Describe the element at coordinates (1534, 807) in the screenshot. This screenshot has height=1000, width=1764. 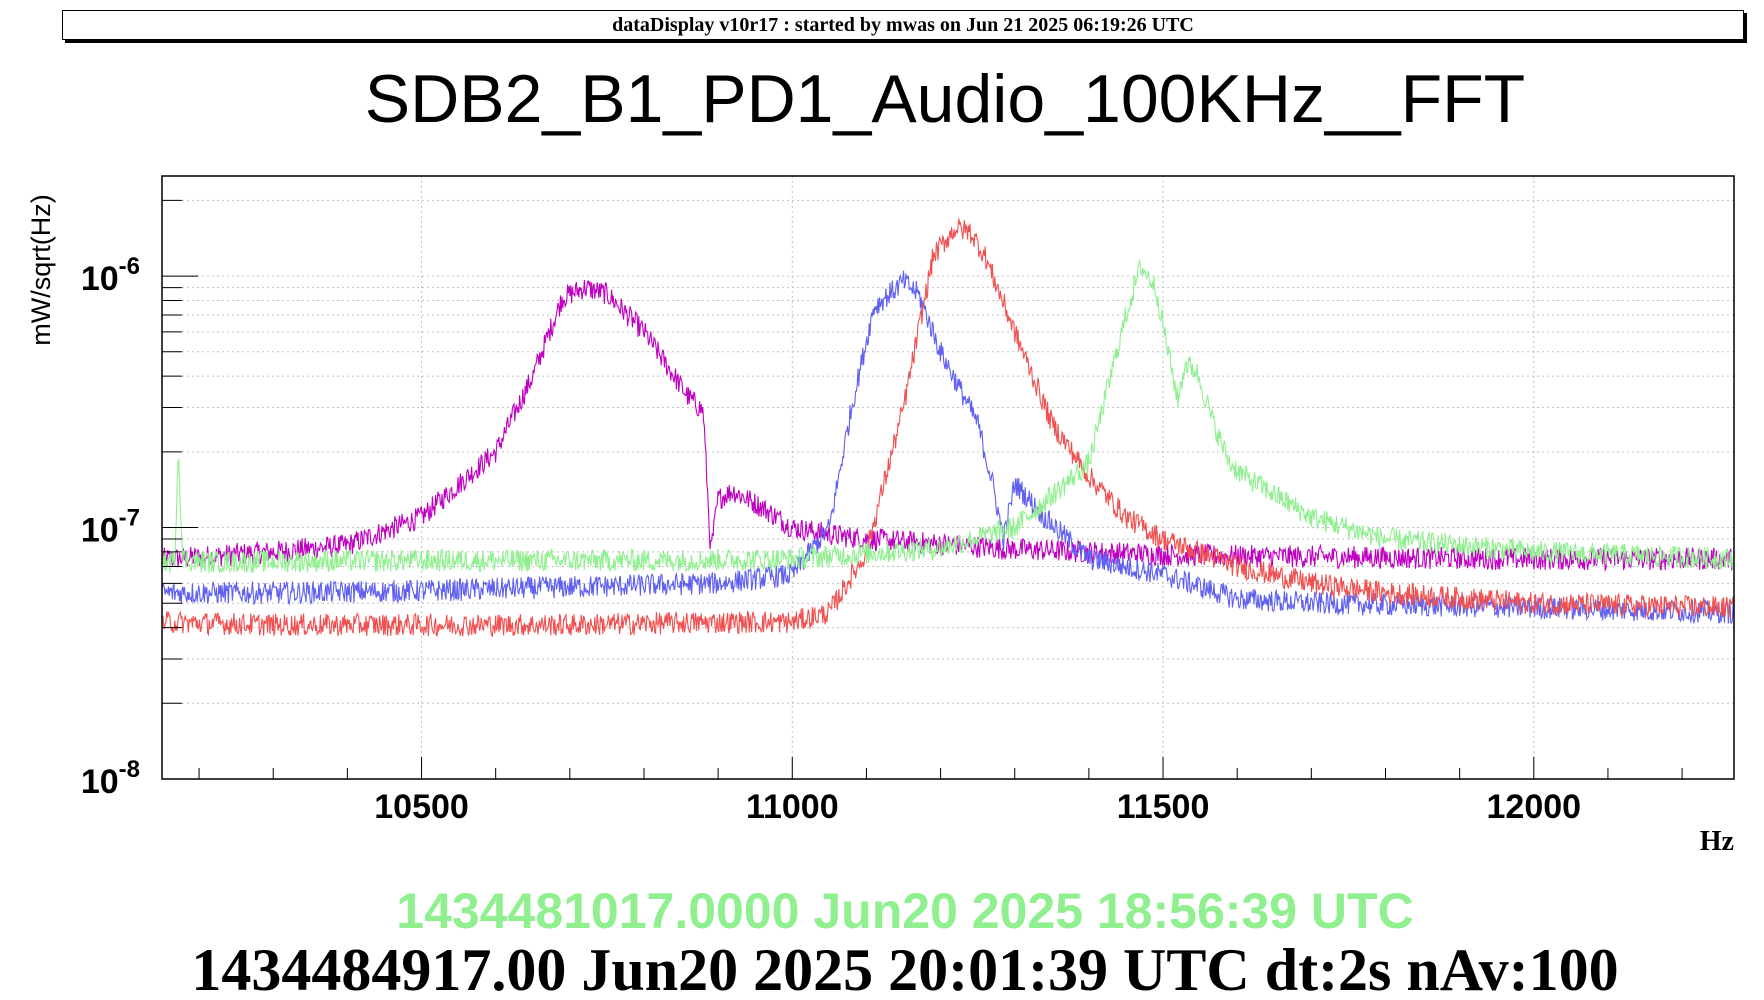
I see `x-tick-label: 12000` at that location.